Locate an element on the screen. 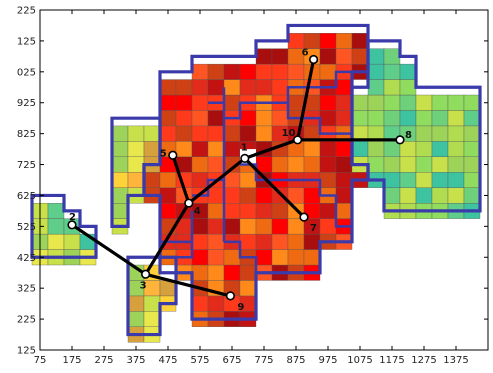  y-tick-label: 725 is located at coordinates (26, 165).